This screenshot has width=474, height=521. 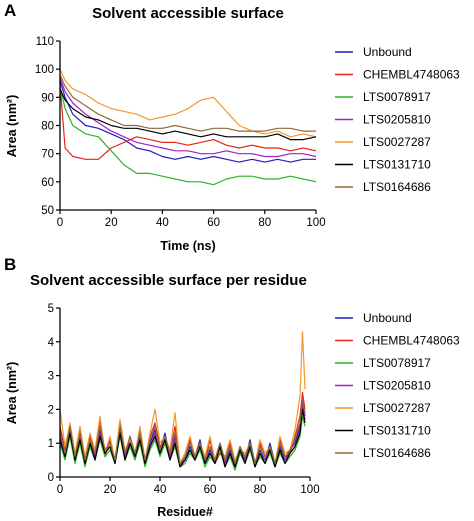 I want to click on panel-b-xtick-label-1: 20, so click(x=110, y=490).